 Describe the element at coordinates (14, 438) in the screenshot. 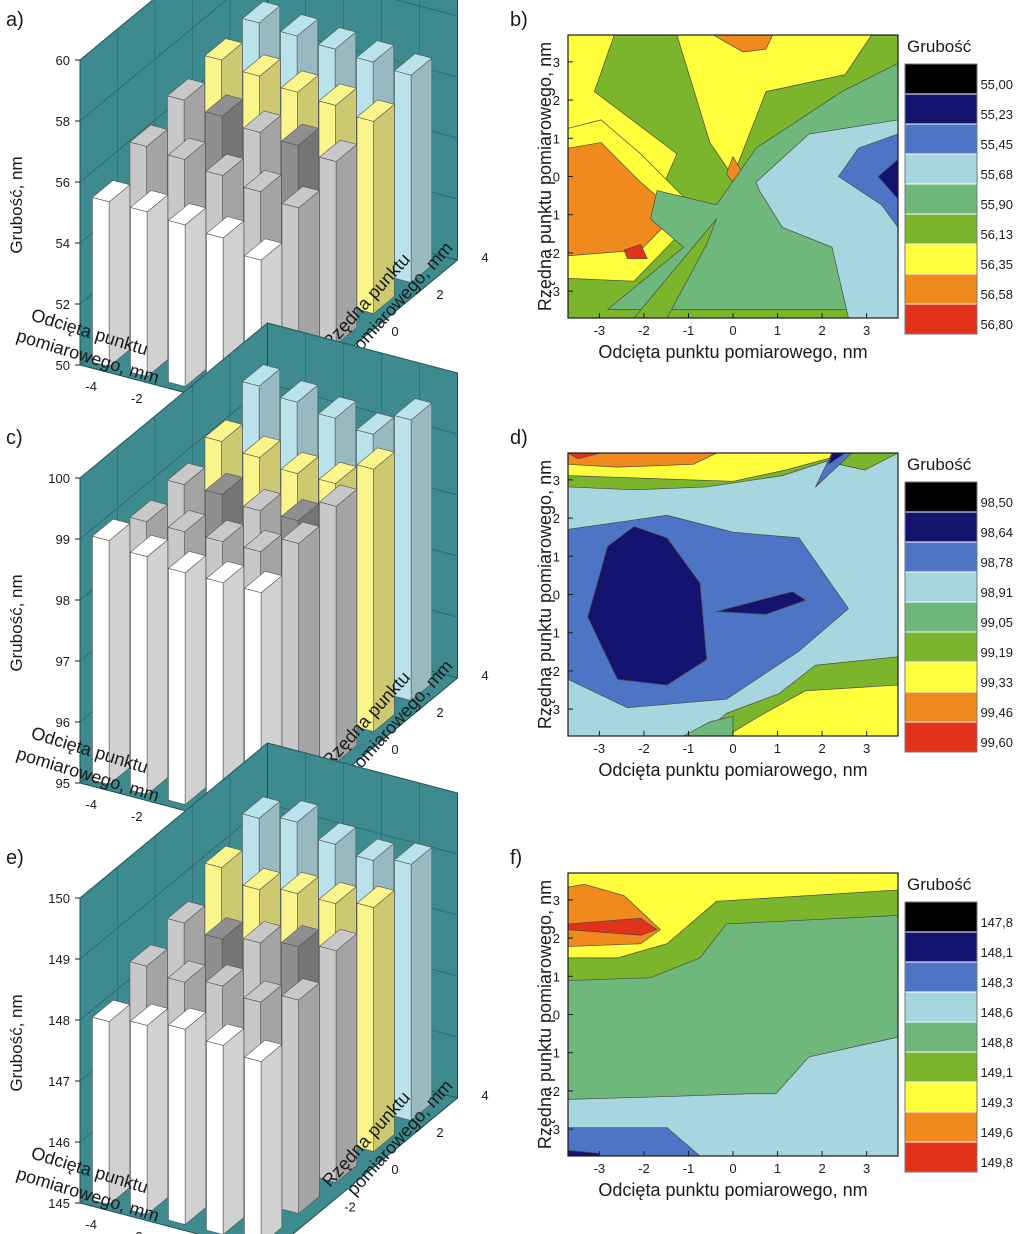

I see `panel-label: c)` at that location.